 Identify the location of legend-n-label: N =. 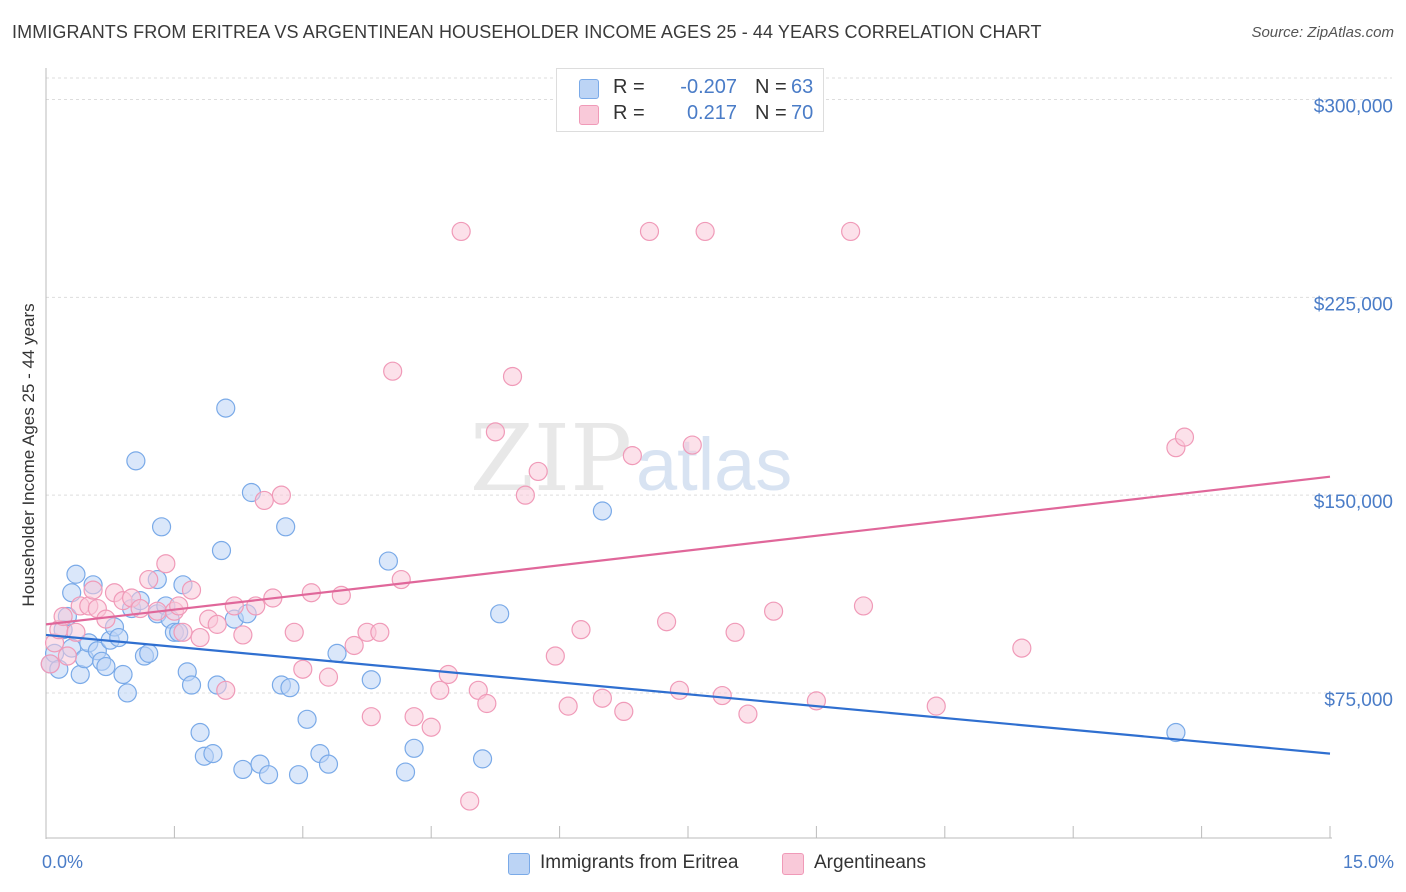
(771, 113).